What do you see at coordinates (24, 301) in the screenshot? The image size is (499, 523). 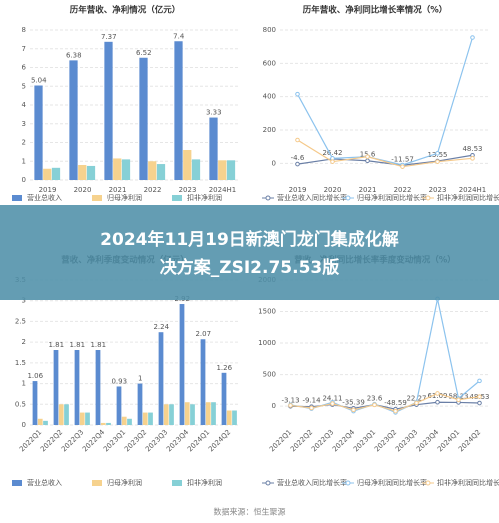 I see `y-tick-label: 3` at bounding box center [24, 301].